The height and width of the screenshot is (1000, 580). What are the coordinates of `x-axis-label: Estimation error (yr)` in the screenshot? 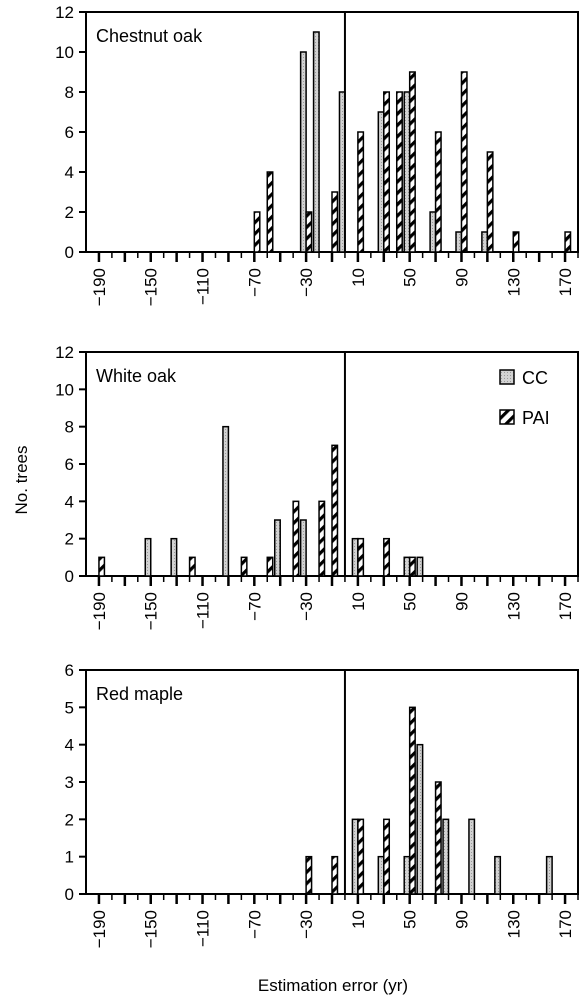 It's located at (333, 985).